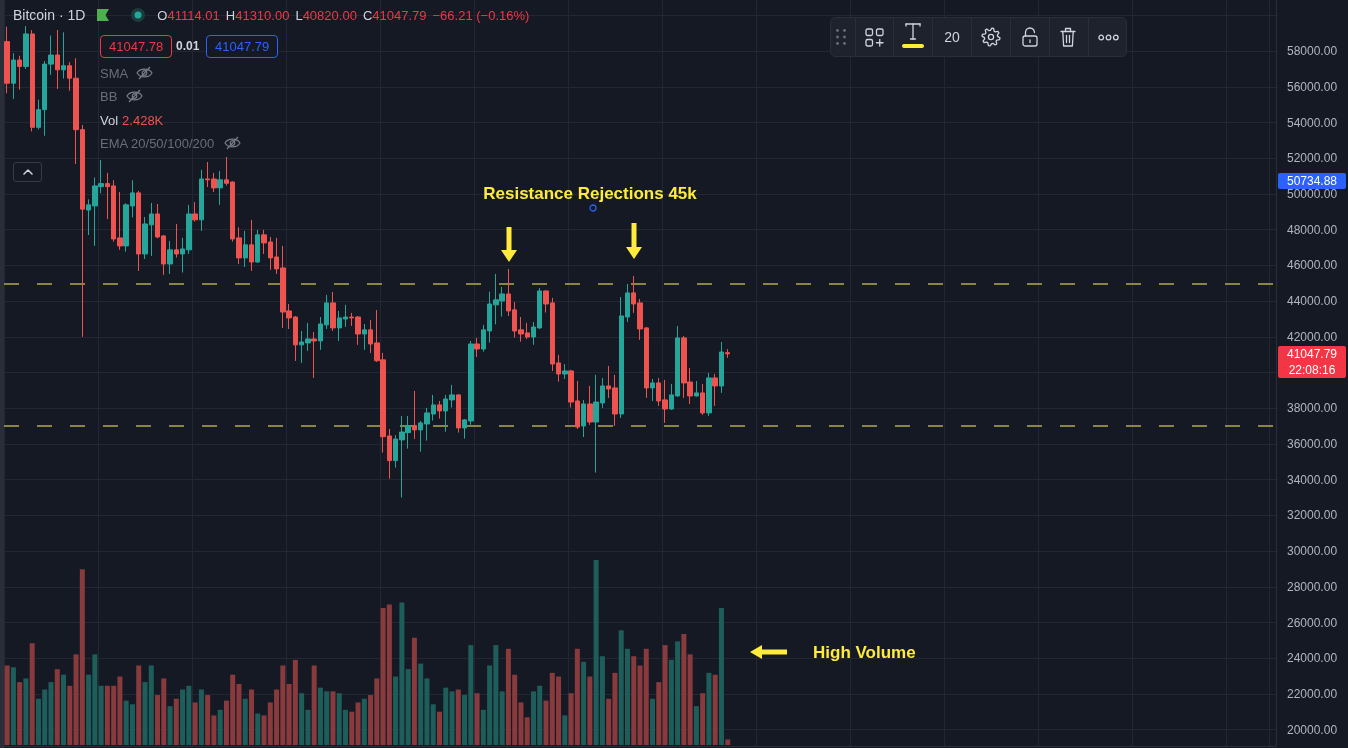 The width and height of the screenshot is (1348, 748). I want to click on annotation: 41047.79, so click(399, 15).